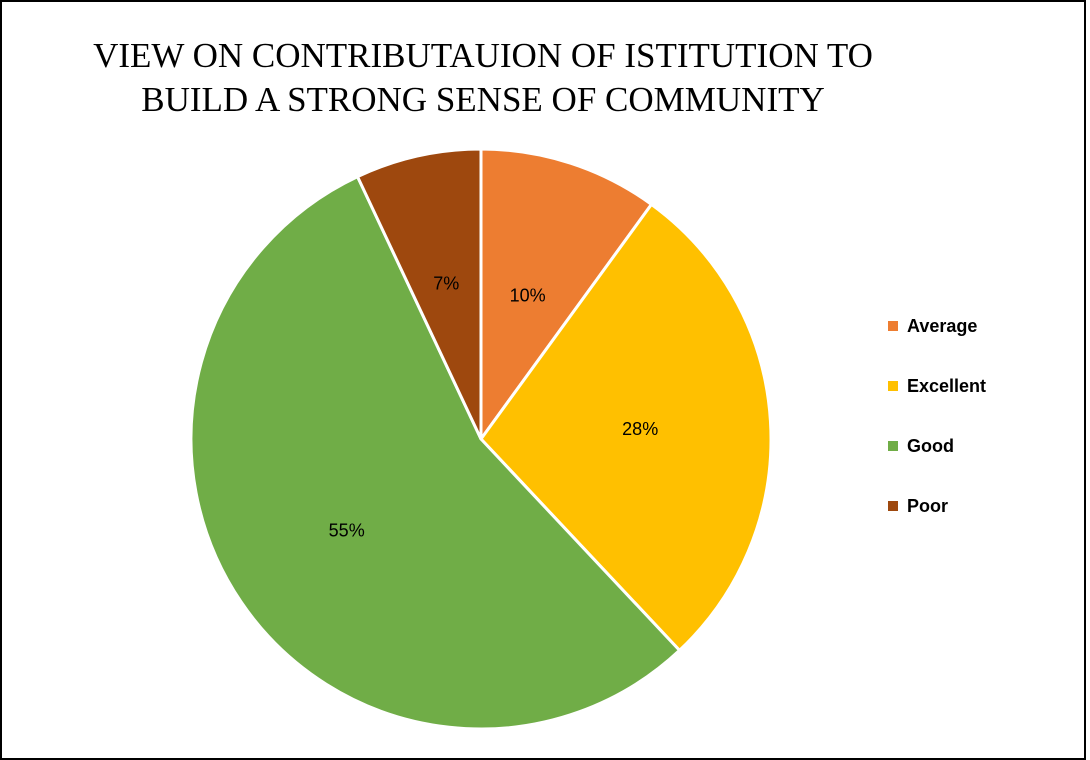 The width and height of the screenshot is (1090, 760). I want to click on legend-item-good: Good, so click(937, 446).